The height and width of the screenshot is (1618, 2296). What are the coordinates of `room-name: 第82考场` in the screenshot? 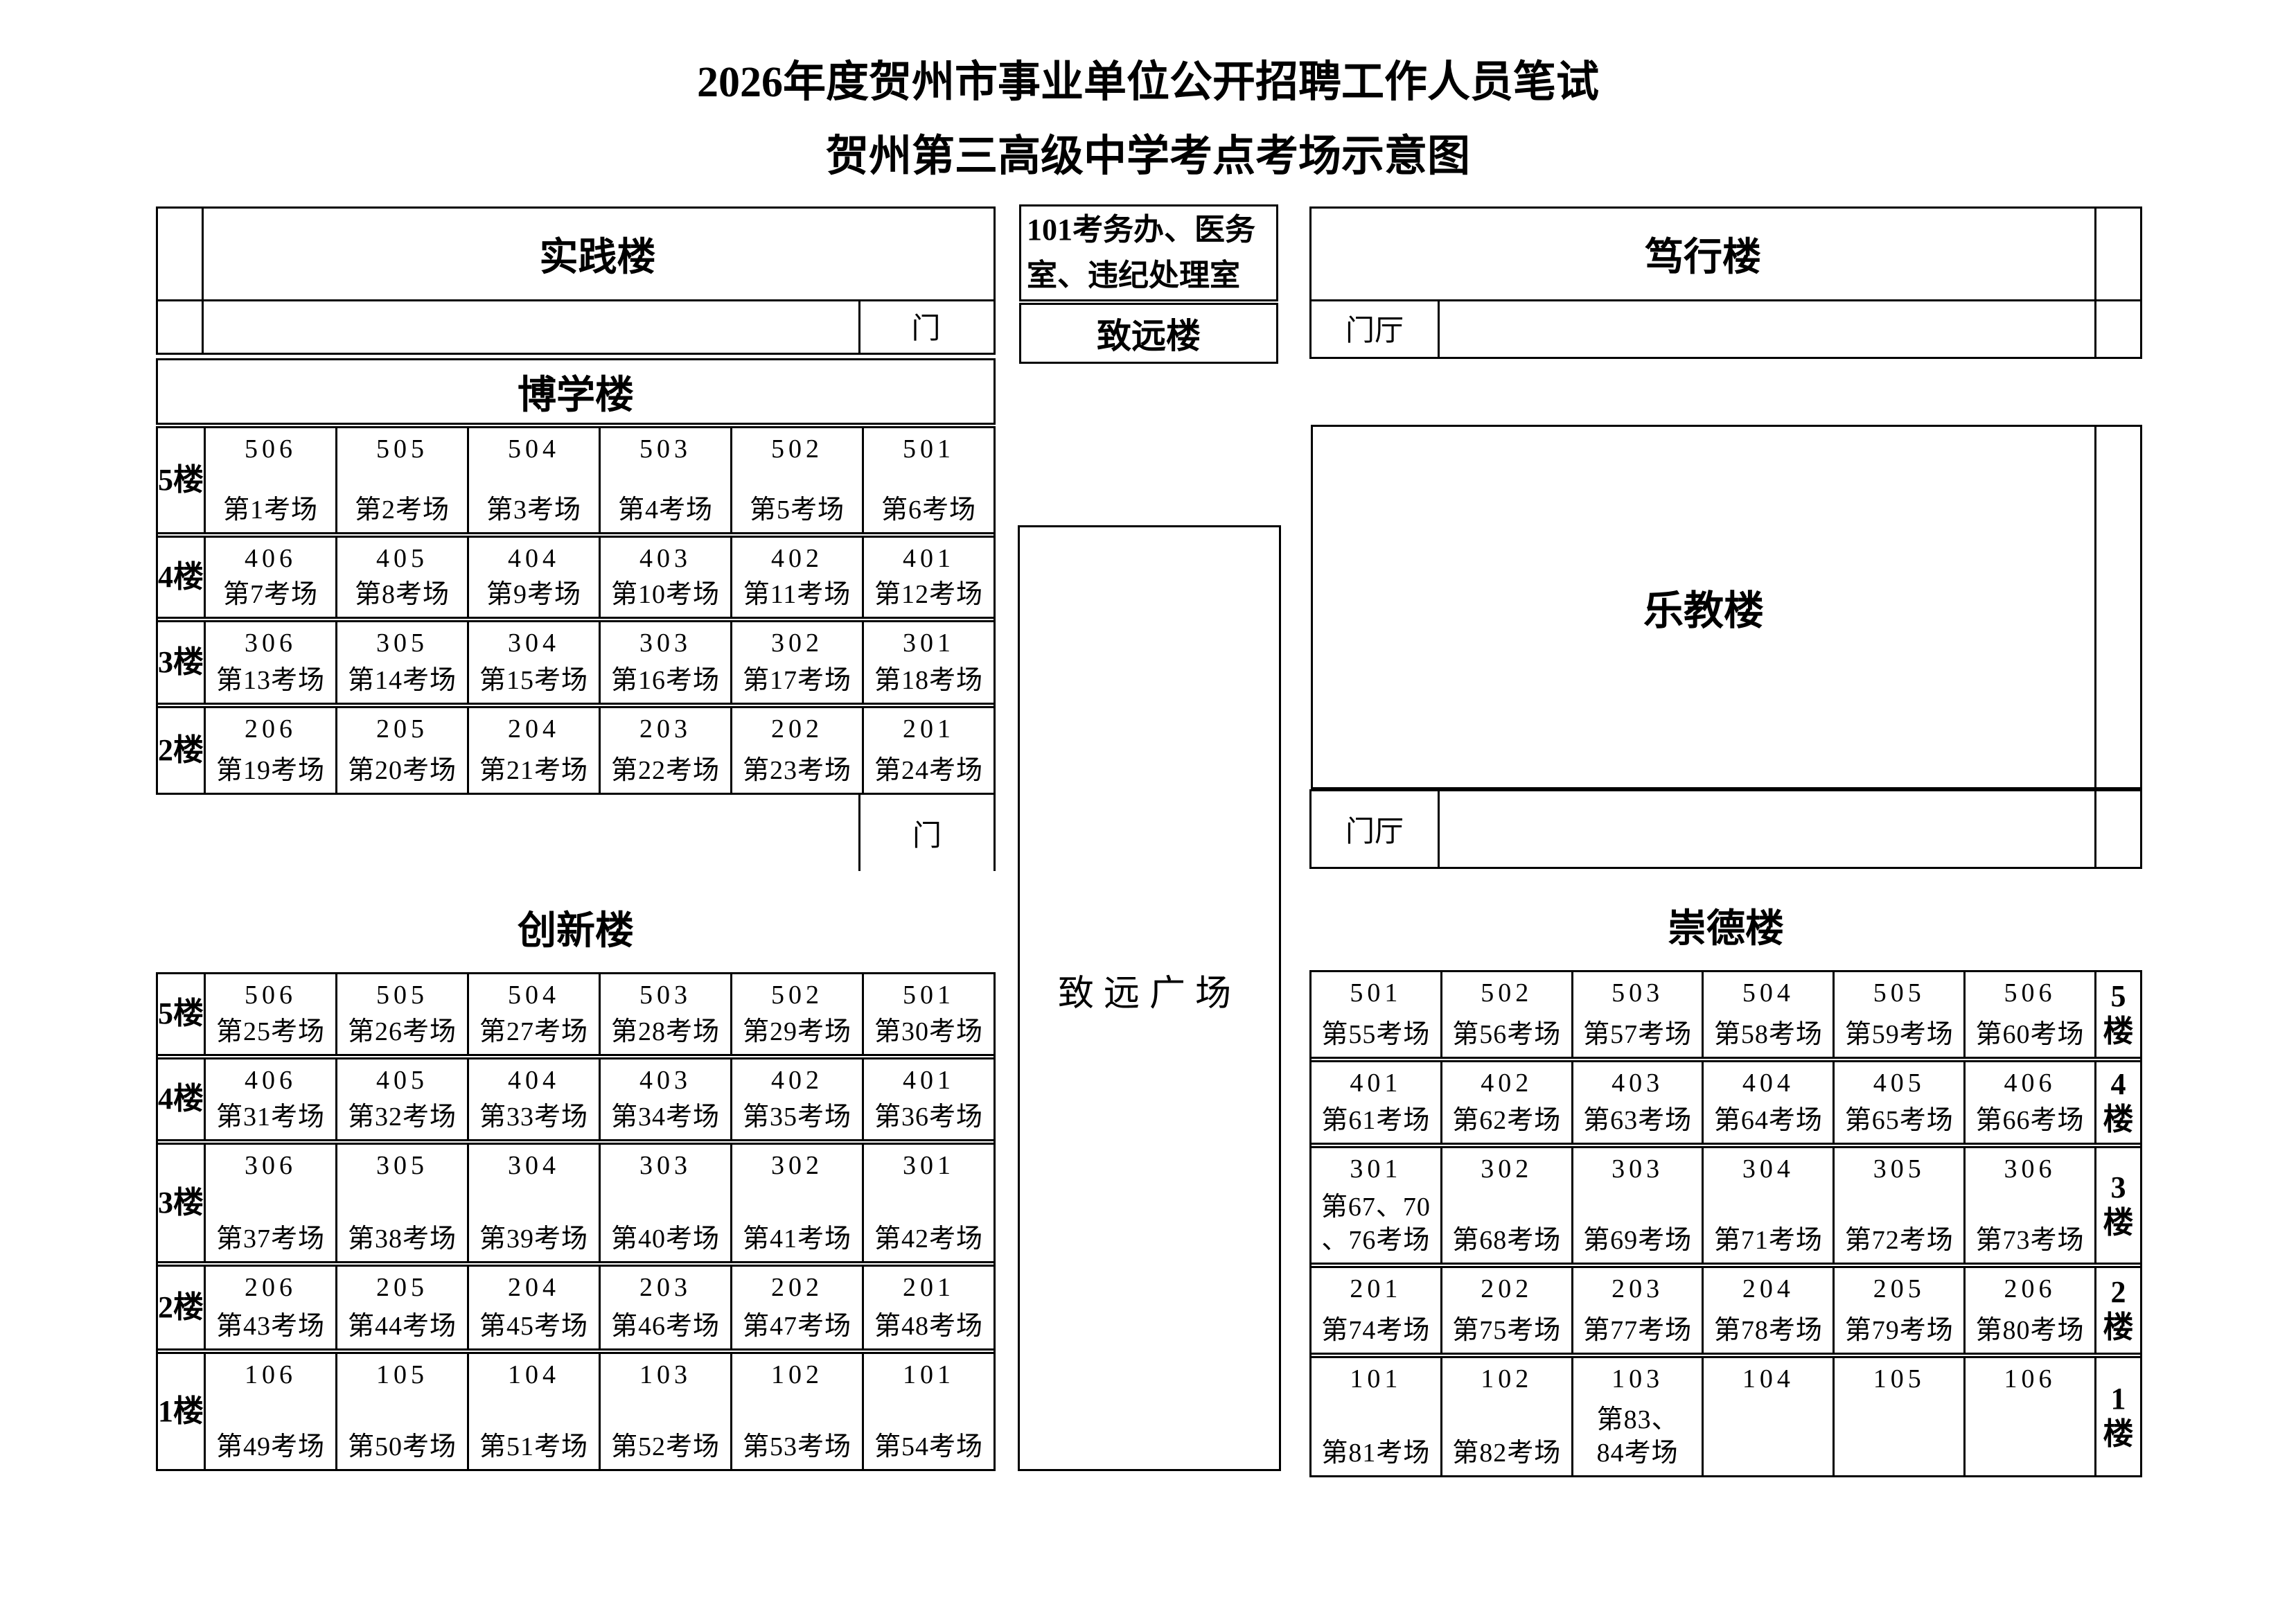 It's located at (1507, 1453).